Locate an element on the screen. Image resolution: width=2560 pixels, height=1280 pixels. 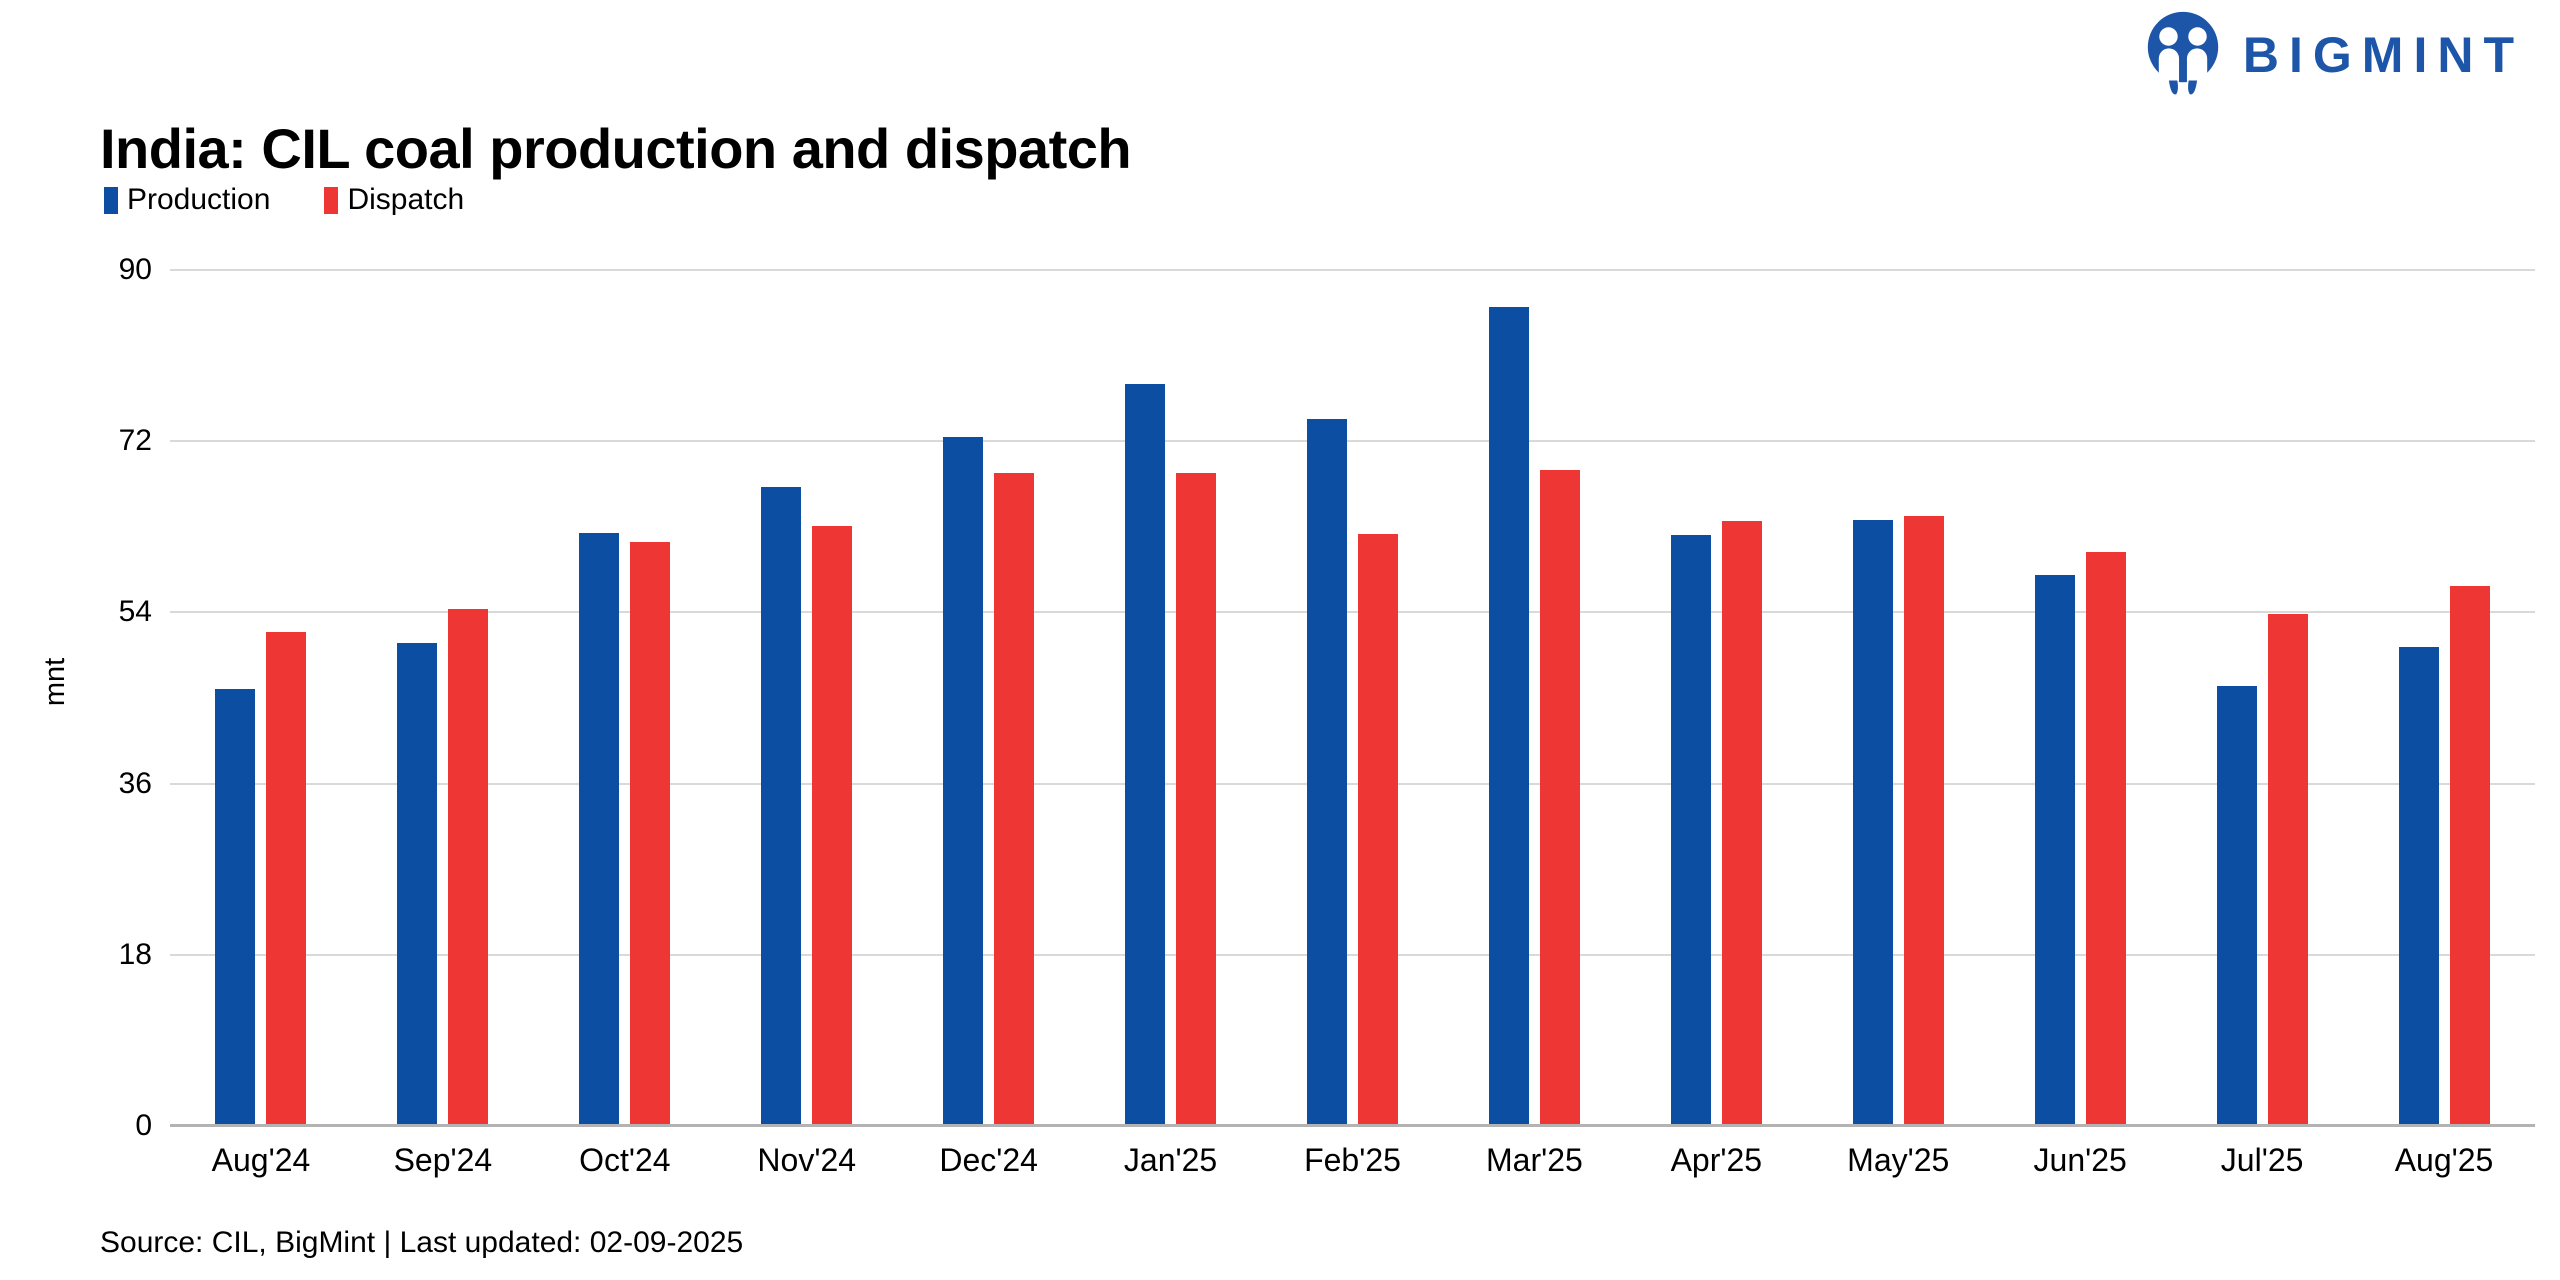
bar-production-Aug25 is located at coordinates (2418, 886).